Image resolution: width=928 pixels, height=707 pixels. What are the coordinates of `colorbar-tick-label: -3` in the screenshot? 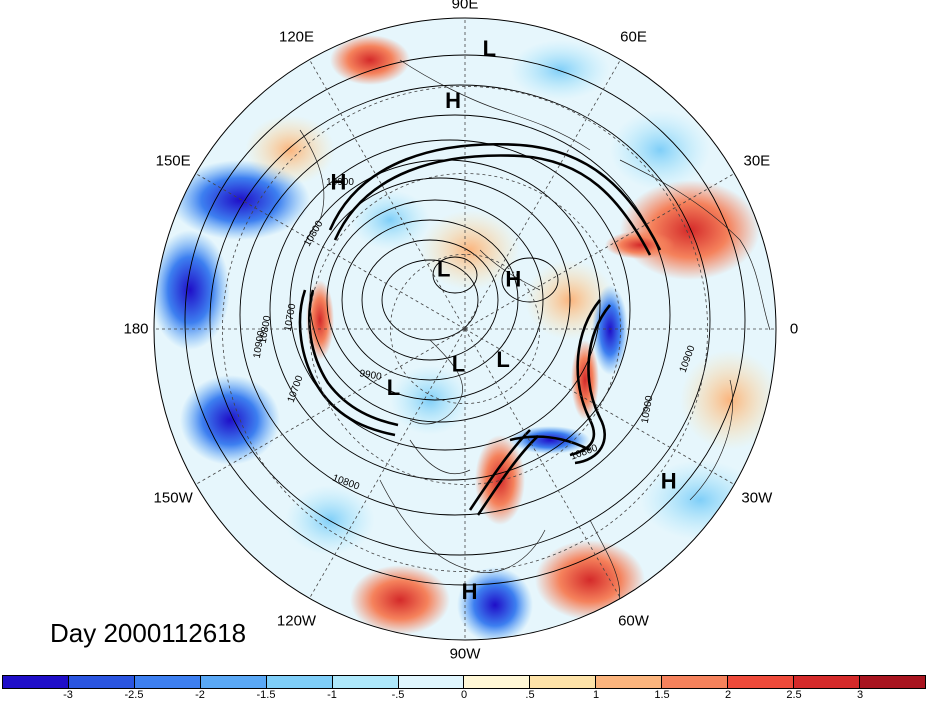 It's located at (68, 695).